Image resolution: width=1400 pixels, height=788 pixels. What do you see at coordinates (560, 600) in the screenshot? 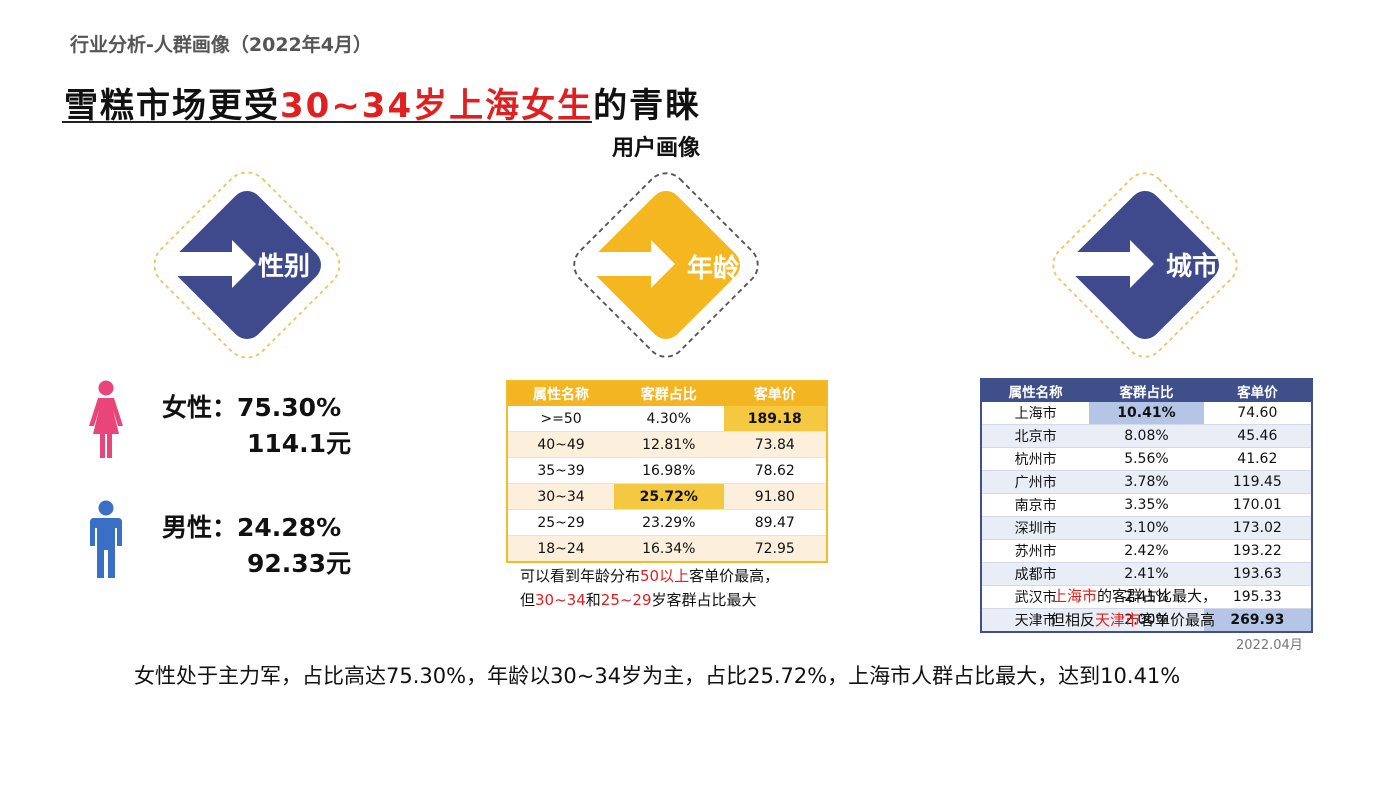
I see `note-highlight: 30~34` at bounding box center [560, 600].